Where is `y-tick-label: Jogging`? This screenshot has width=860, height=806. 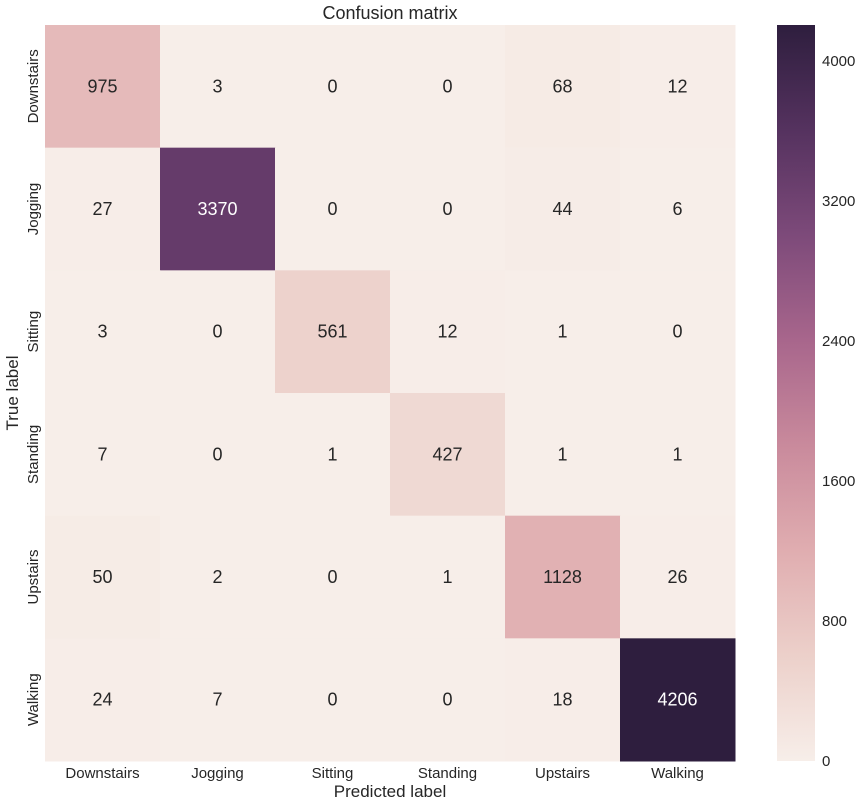 y-tick-label: Jogging is located at coordinates (33, 209).